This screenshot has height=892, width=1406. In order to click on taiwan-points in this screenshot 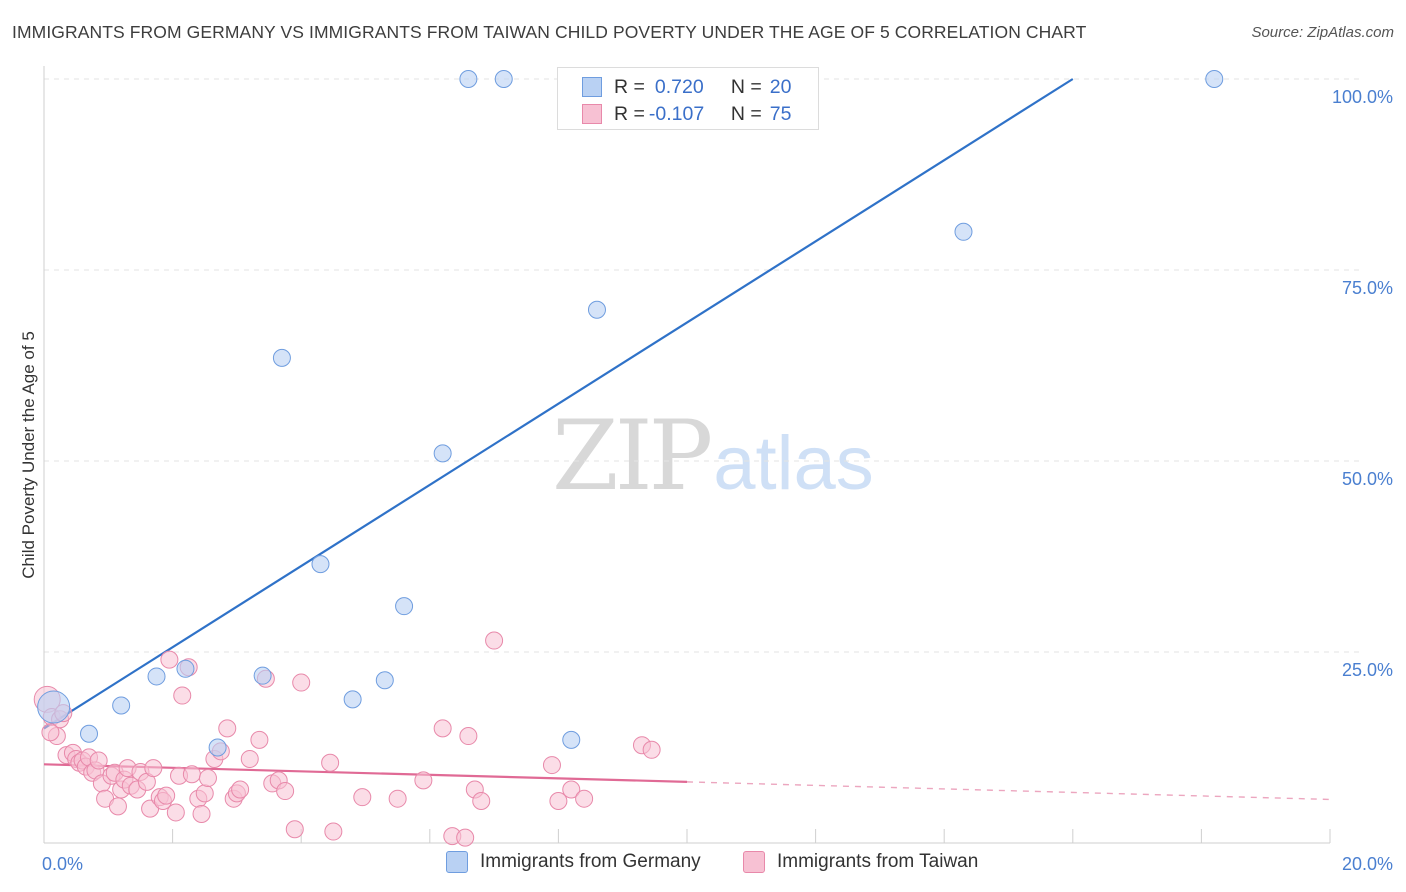, I will do `click(347, 739)`.